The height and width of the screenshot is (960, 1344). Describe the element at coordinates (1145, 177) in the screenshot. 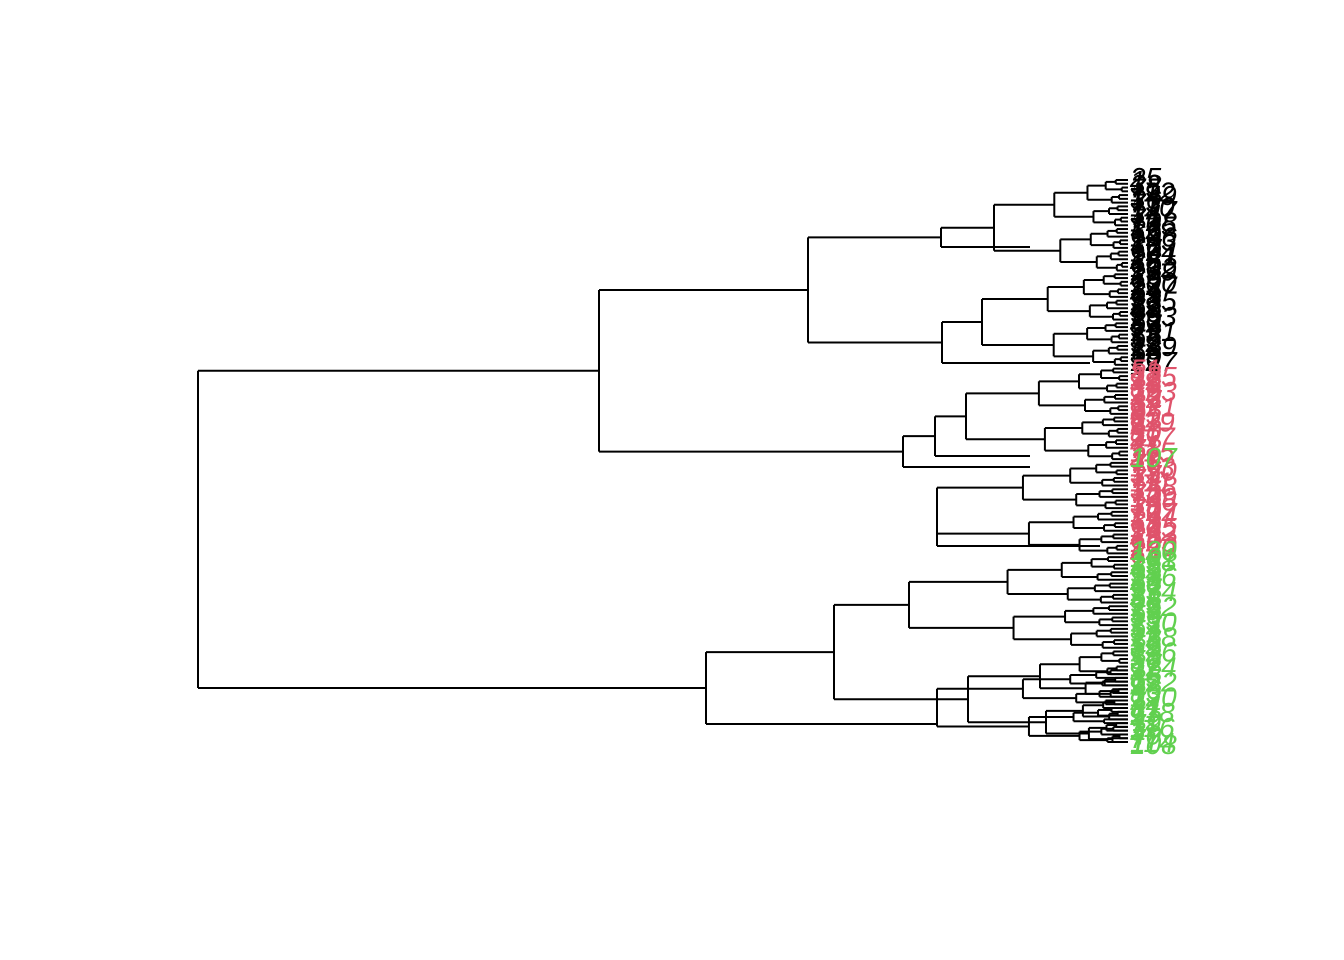

I see `leaf-label-25: 25` at that location.